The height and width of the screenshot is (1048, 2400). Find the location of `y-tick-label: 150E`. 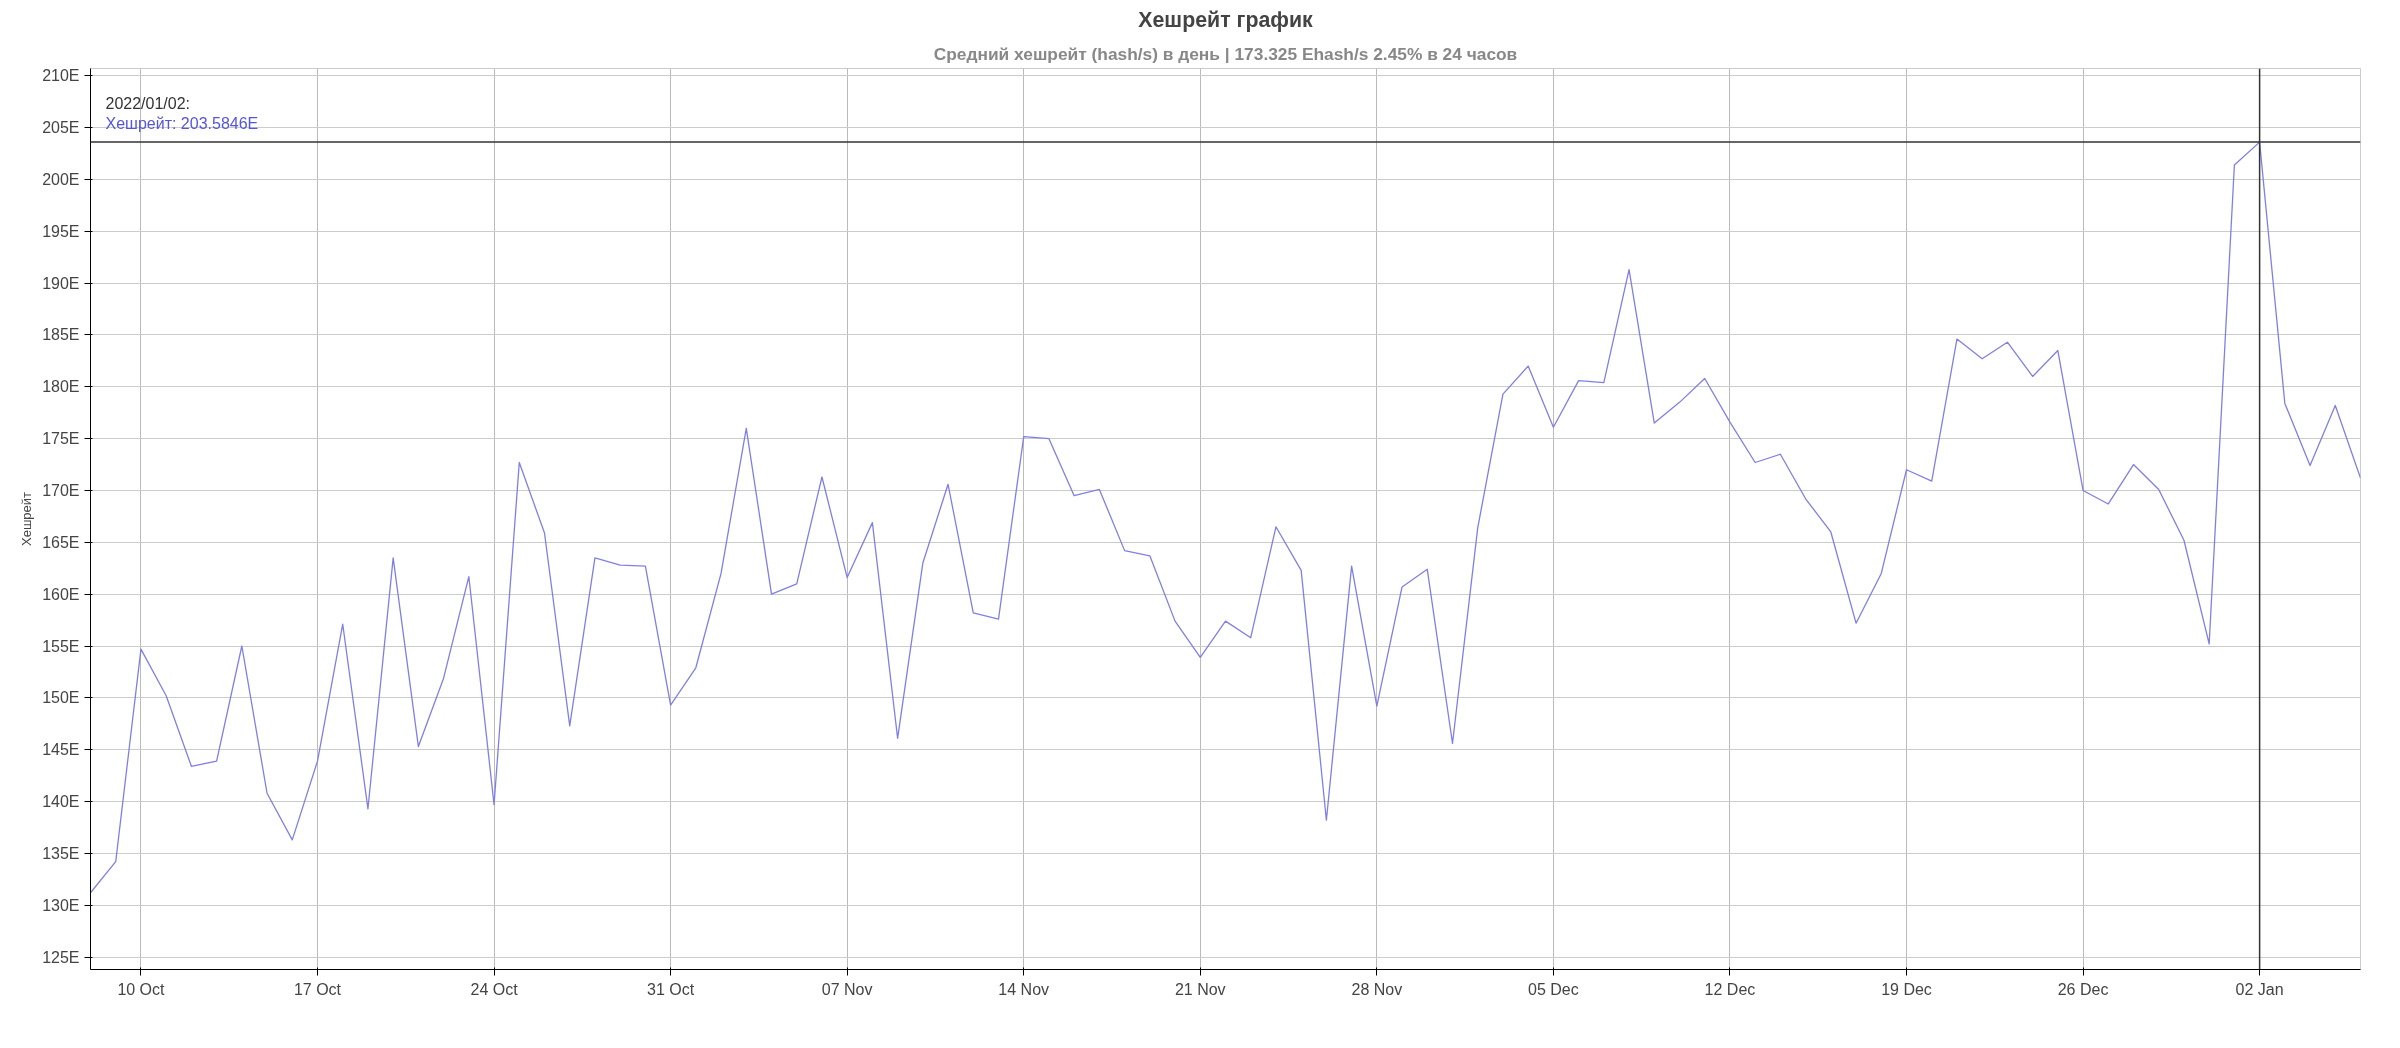

y-tick-label: 150E is located at coordinates (61, 698).